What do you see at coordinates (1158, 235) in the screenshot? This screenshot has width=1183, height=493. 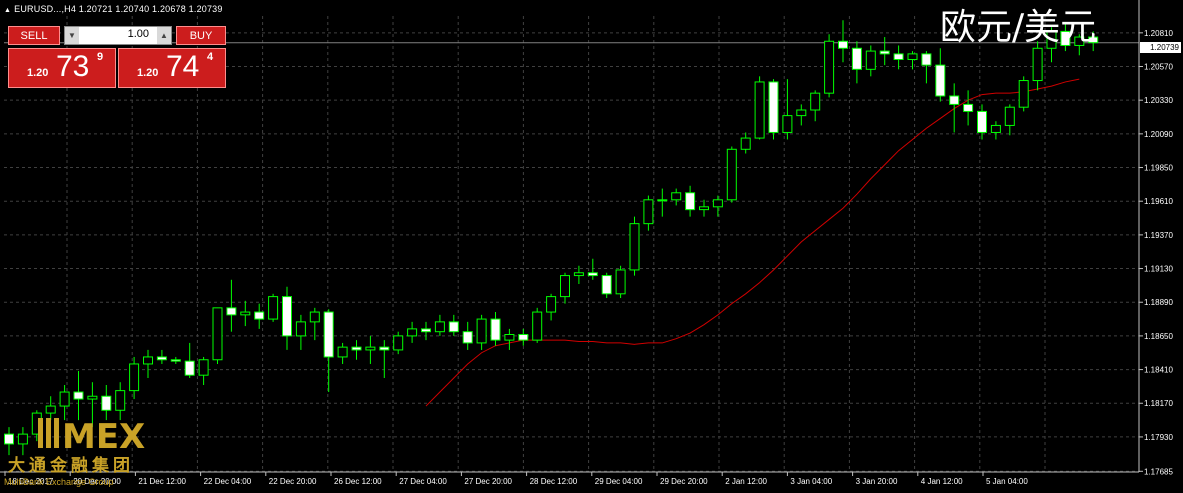 I see `y-tick-label: 1.19370` at bounding box center [1158, 235].